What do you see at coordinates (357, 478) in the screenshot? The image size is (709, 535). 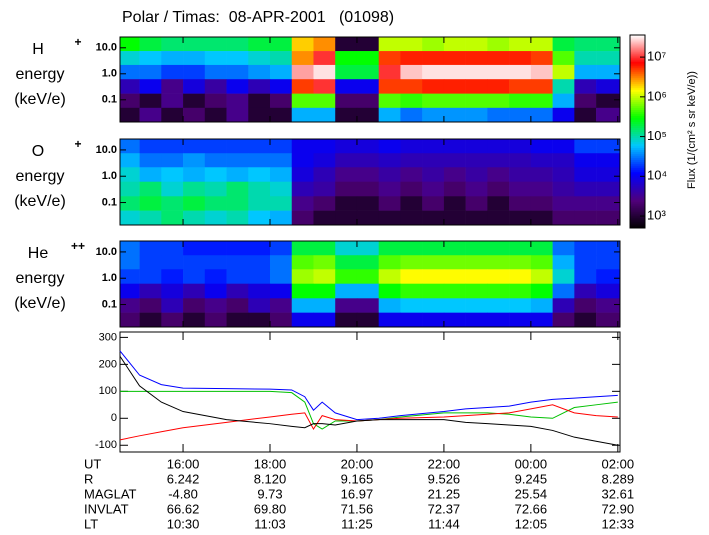 I see `table-cell: 9.165` at bounding box center [357, 478].